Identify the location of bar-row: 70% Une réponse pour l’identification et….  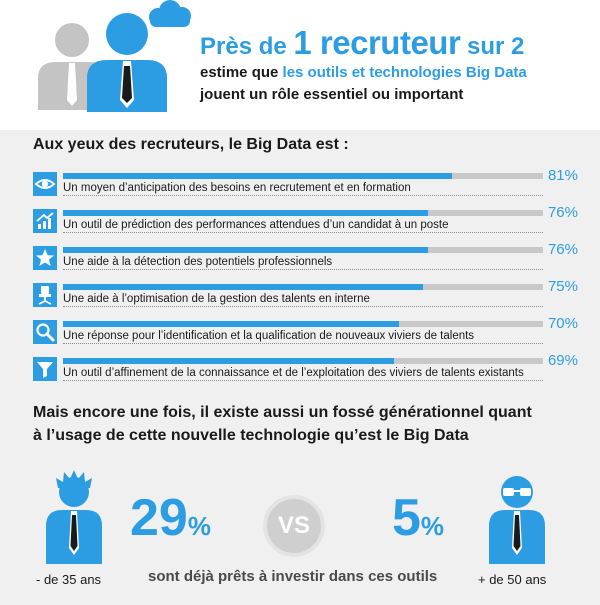
(305, 329).